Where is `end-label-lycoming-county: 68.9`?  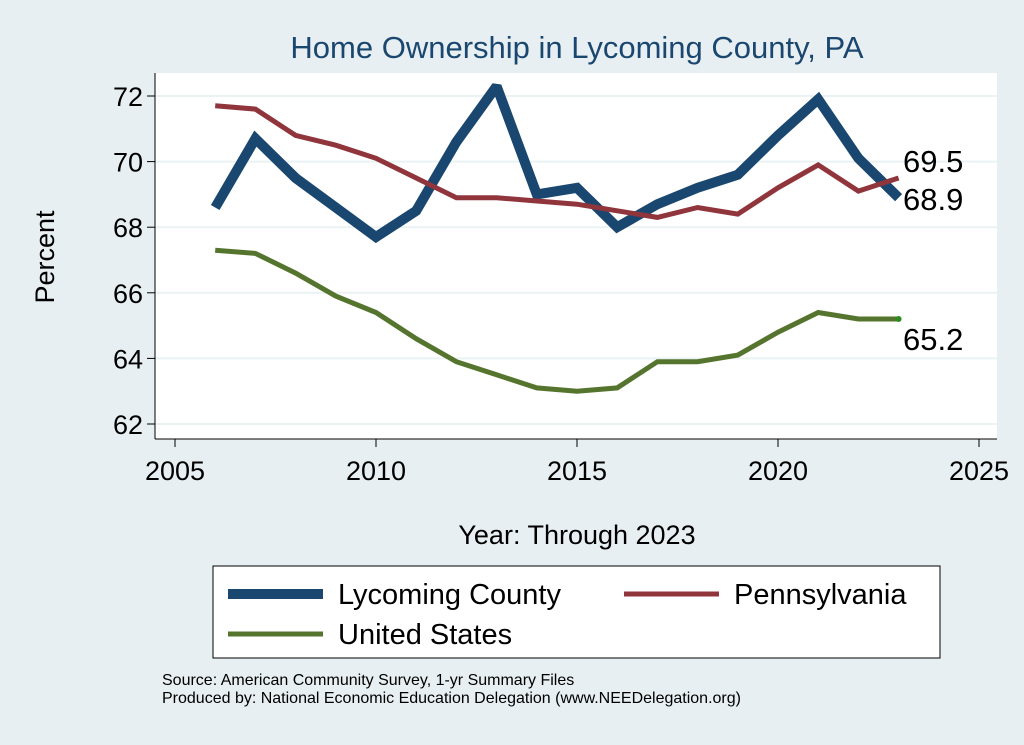 end-label-lycoming-county: 68.9 is located at coordinates (933, 199).